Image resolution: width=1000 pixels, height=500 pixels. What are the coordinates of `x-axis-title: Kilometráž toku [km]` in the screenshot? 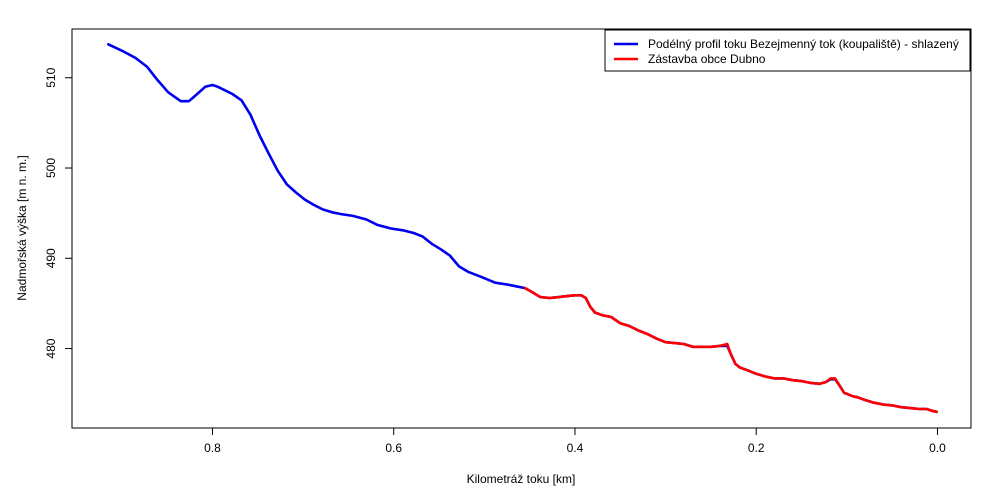 It's located at (521, 479).